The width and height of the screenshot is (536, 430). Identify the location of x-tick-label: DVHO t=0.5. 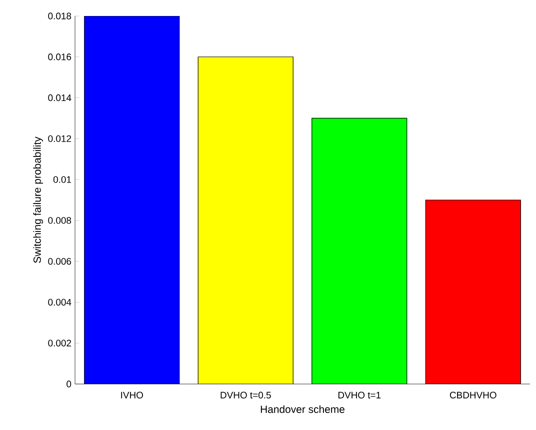
(245, 395).